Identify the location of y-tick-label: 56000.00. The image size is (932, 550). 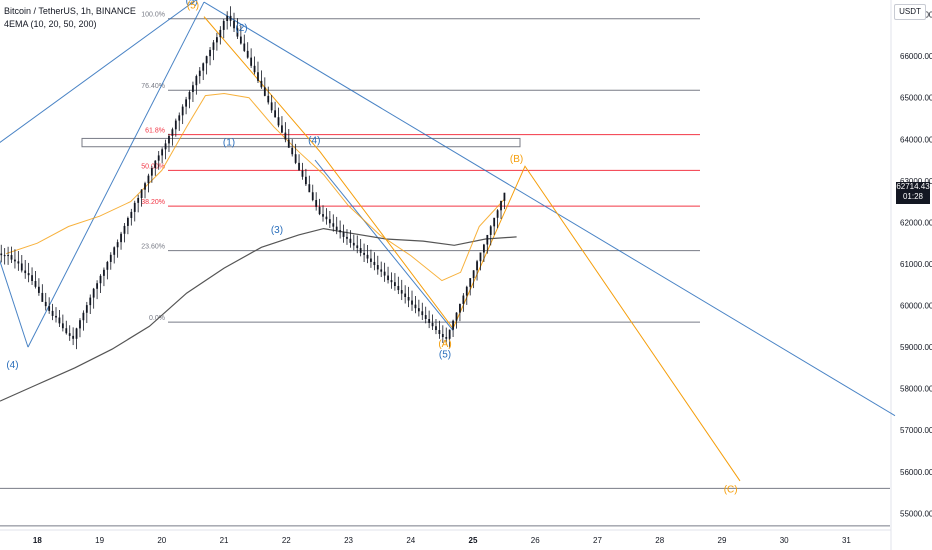
(916, 472).